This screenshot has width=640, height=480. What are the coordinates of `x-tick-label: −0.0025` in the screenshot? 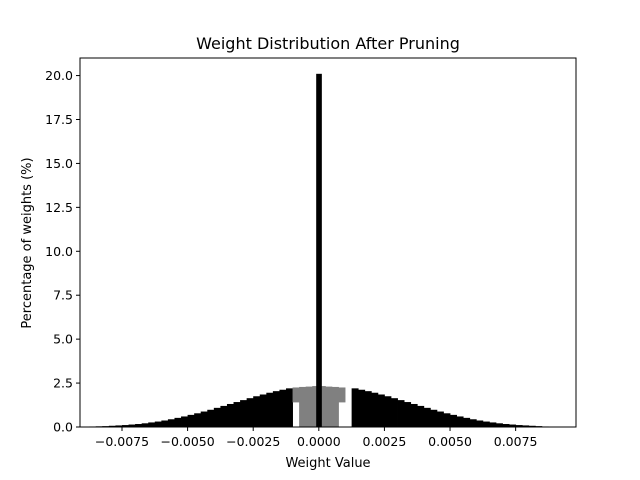 It's located at (253, 441).